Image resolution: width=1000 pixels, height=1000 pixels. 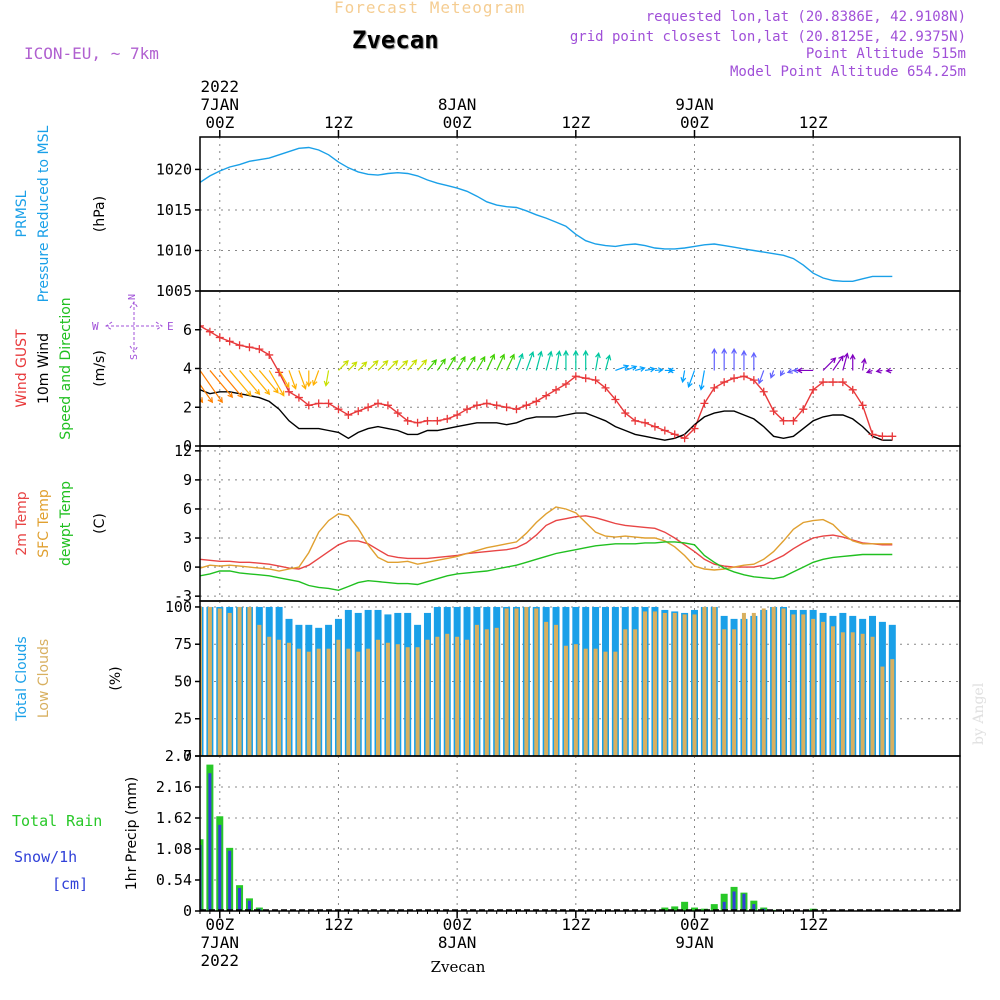 What do you see at coordinates (220, 942) in the screenshot?
I see `bottom-date-label: 7JAN` at bounding box center [220, 942].